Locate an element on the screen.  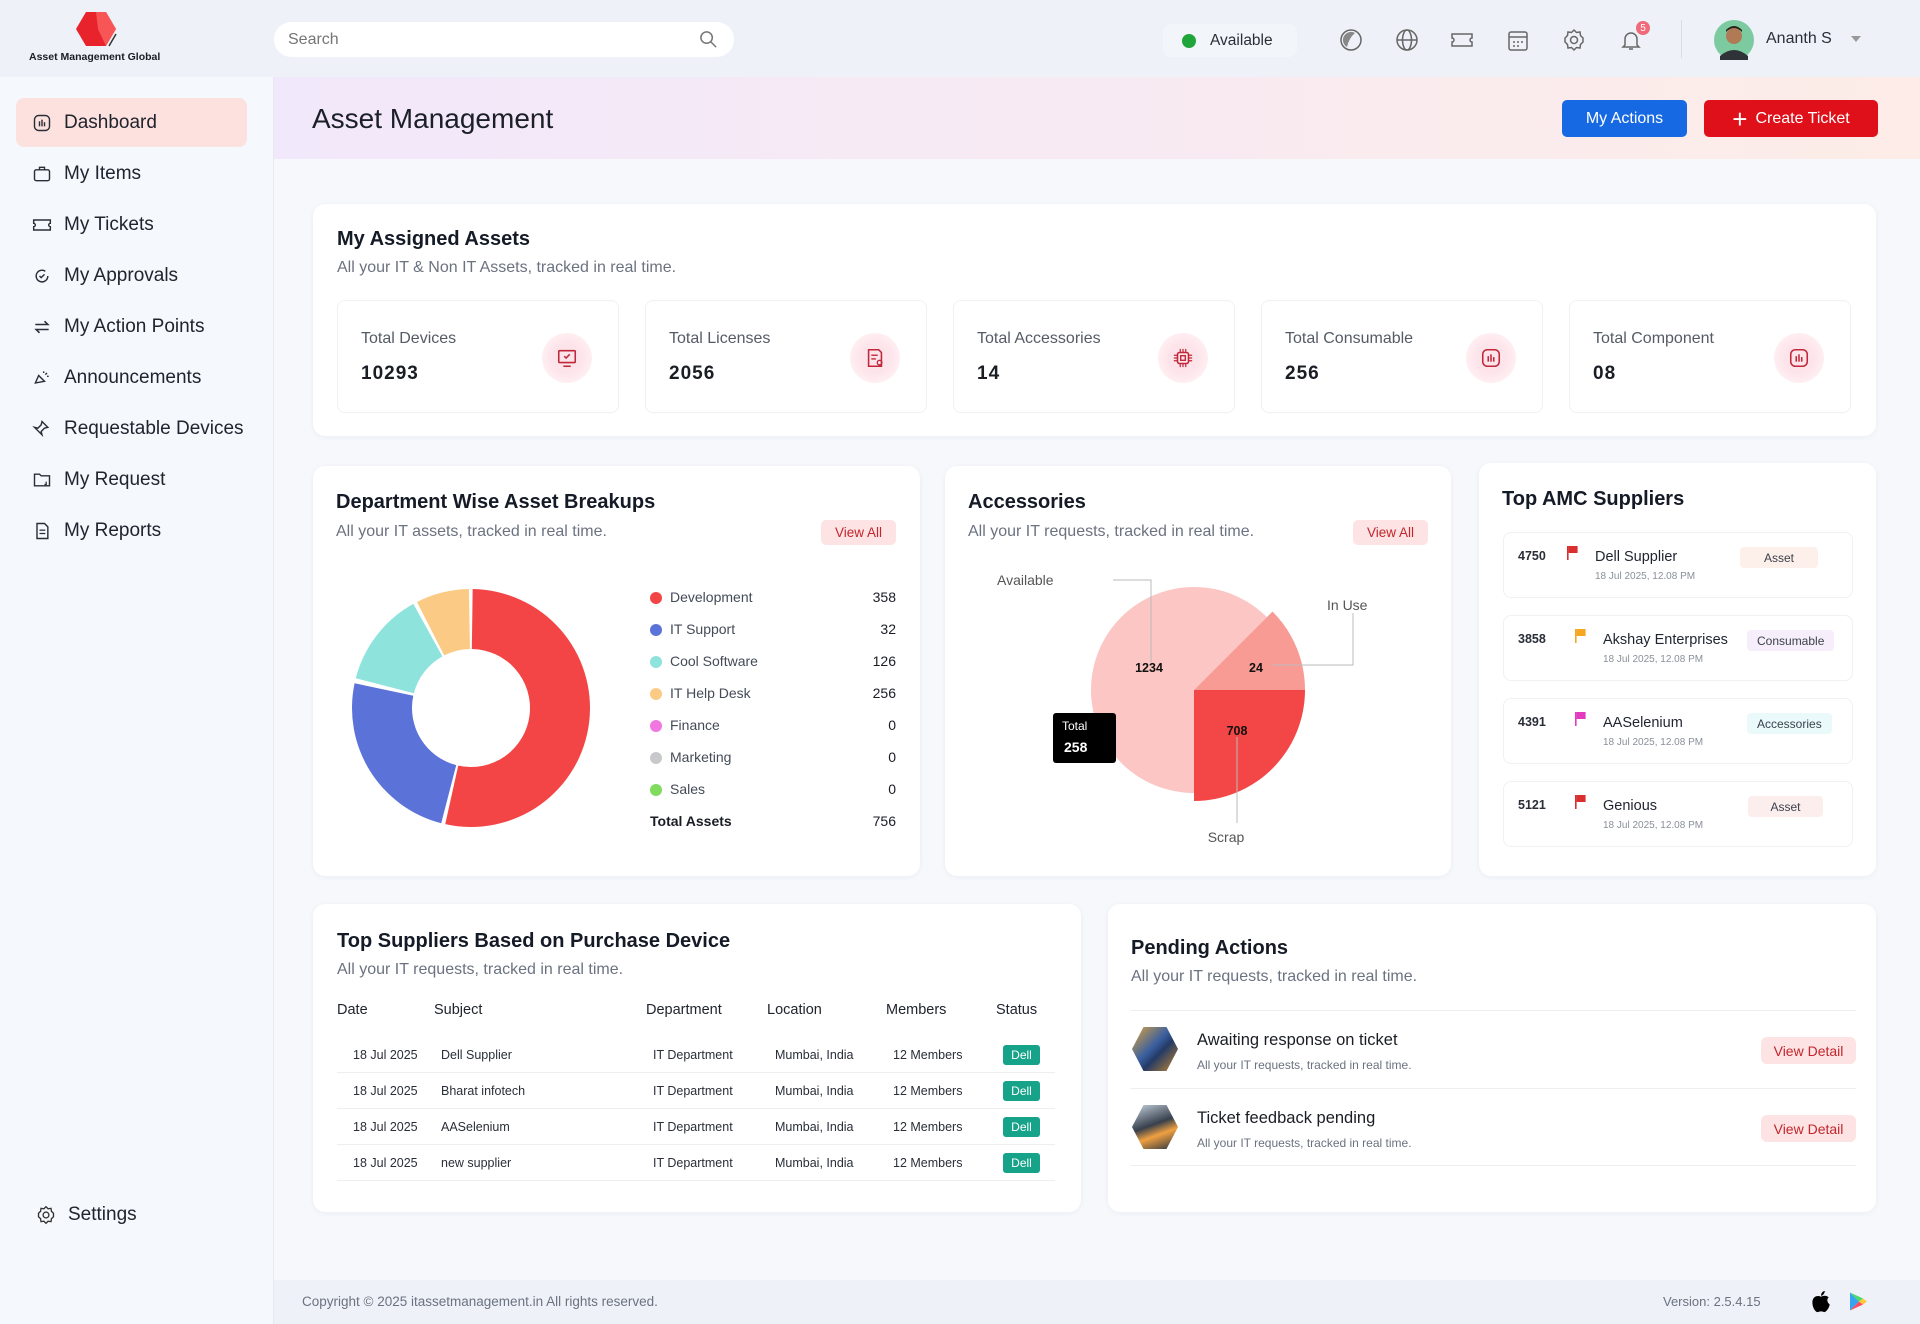
legend-item-sales: Sales 0 is located at coordinates (773, 790).